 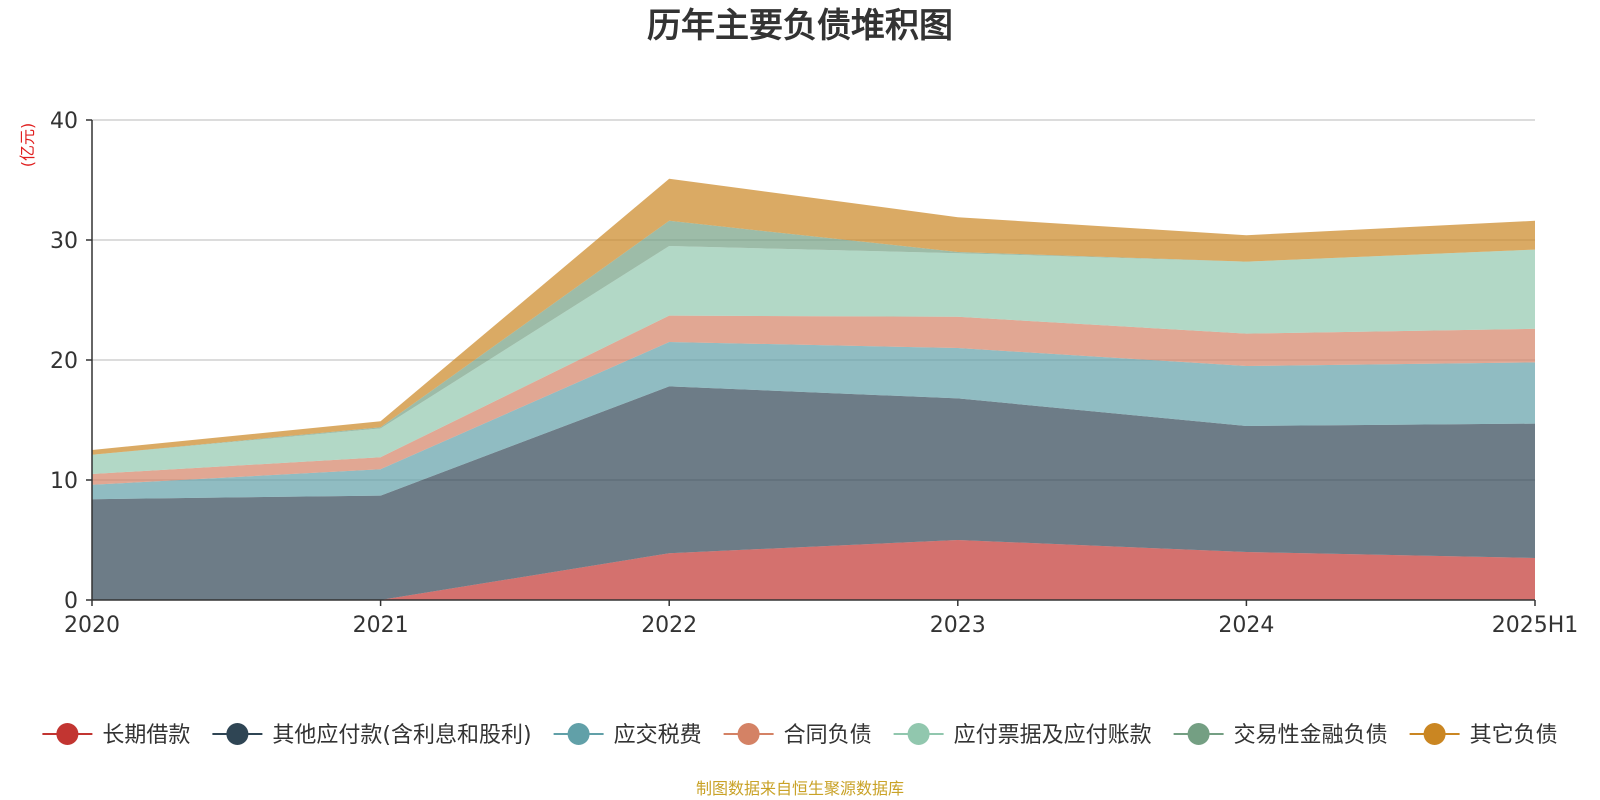 What do you see at coordinates (64, 481) in the screenshot?
I see `y-tick-label: 10` at bounding box center [64, 481].